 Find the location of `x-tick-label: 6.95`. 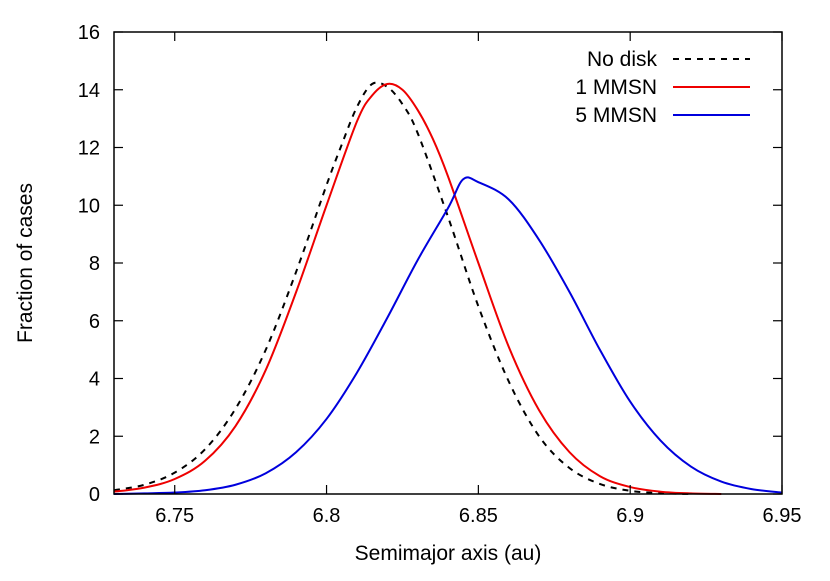

x-tick-label: 6.95 is located at coordinates (782, 516).